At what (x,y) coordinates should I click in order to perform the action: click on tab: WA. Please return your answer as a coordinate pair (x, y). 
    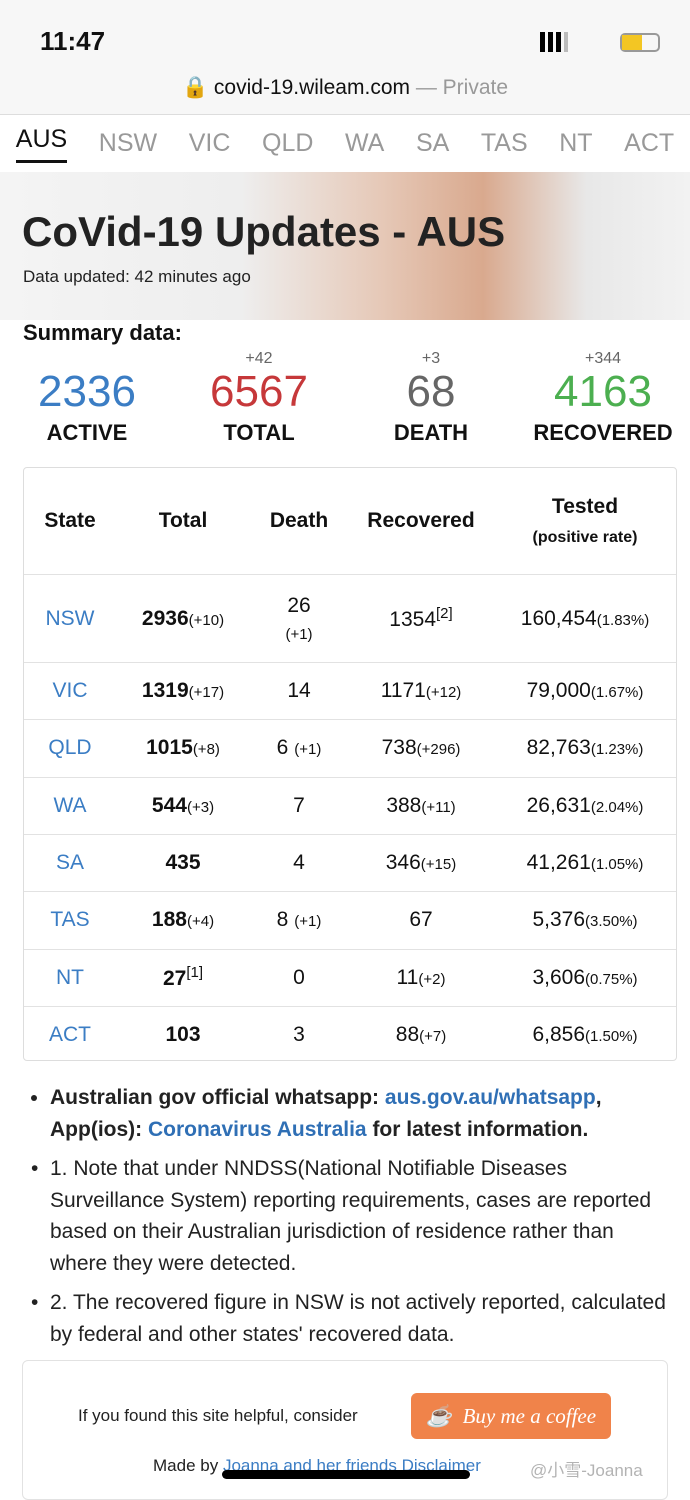
    Looking at the image, I should click on (365, 143).